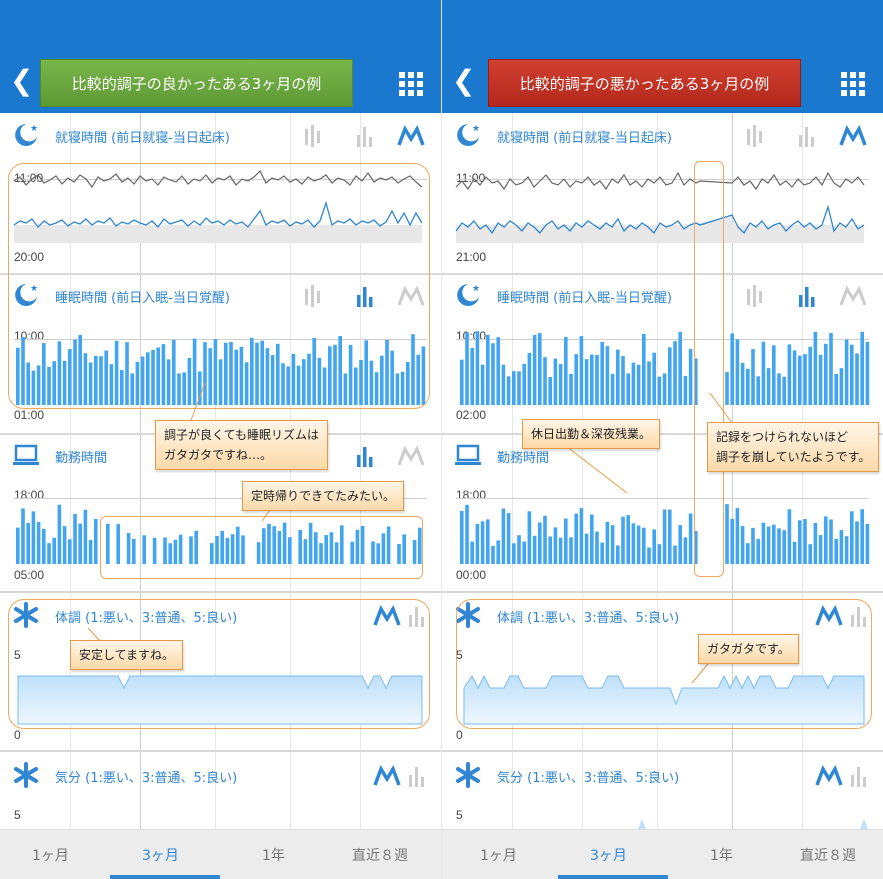 The image size is (883, 879). Describe the element at coordinates (523, 458) in the screenshot. I see `section-label: 勤務時間` at that location.